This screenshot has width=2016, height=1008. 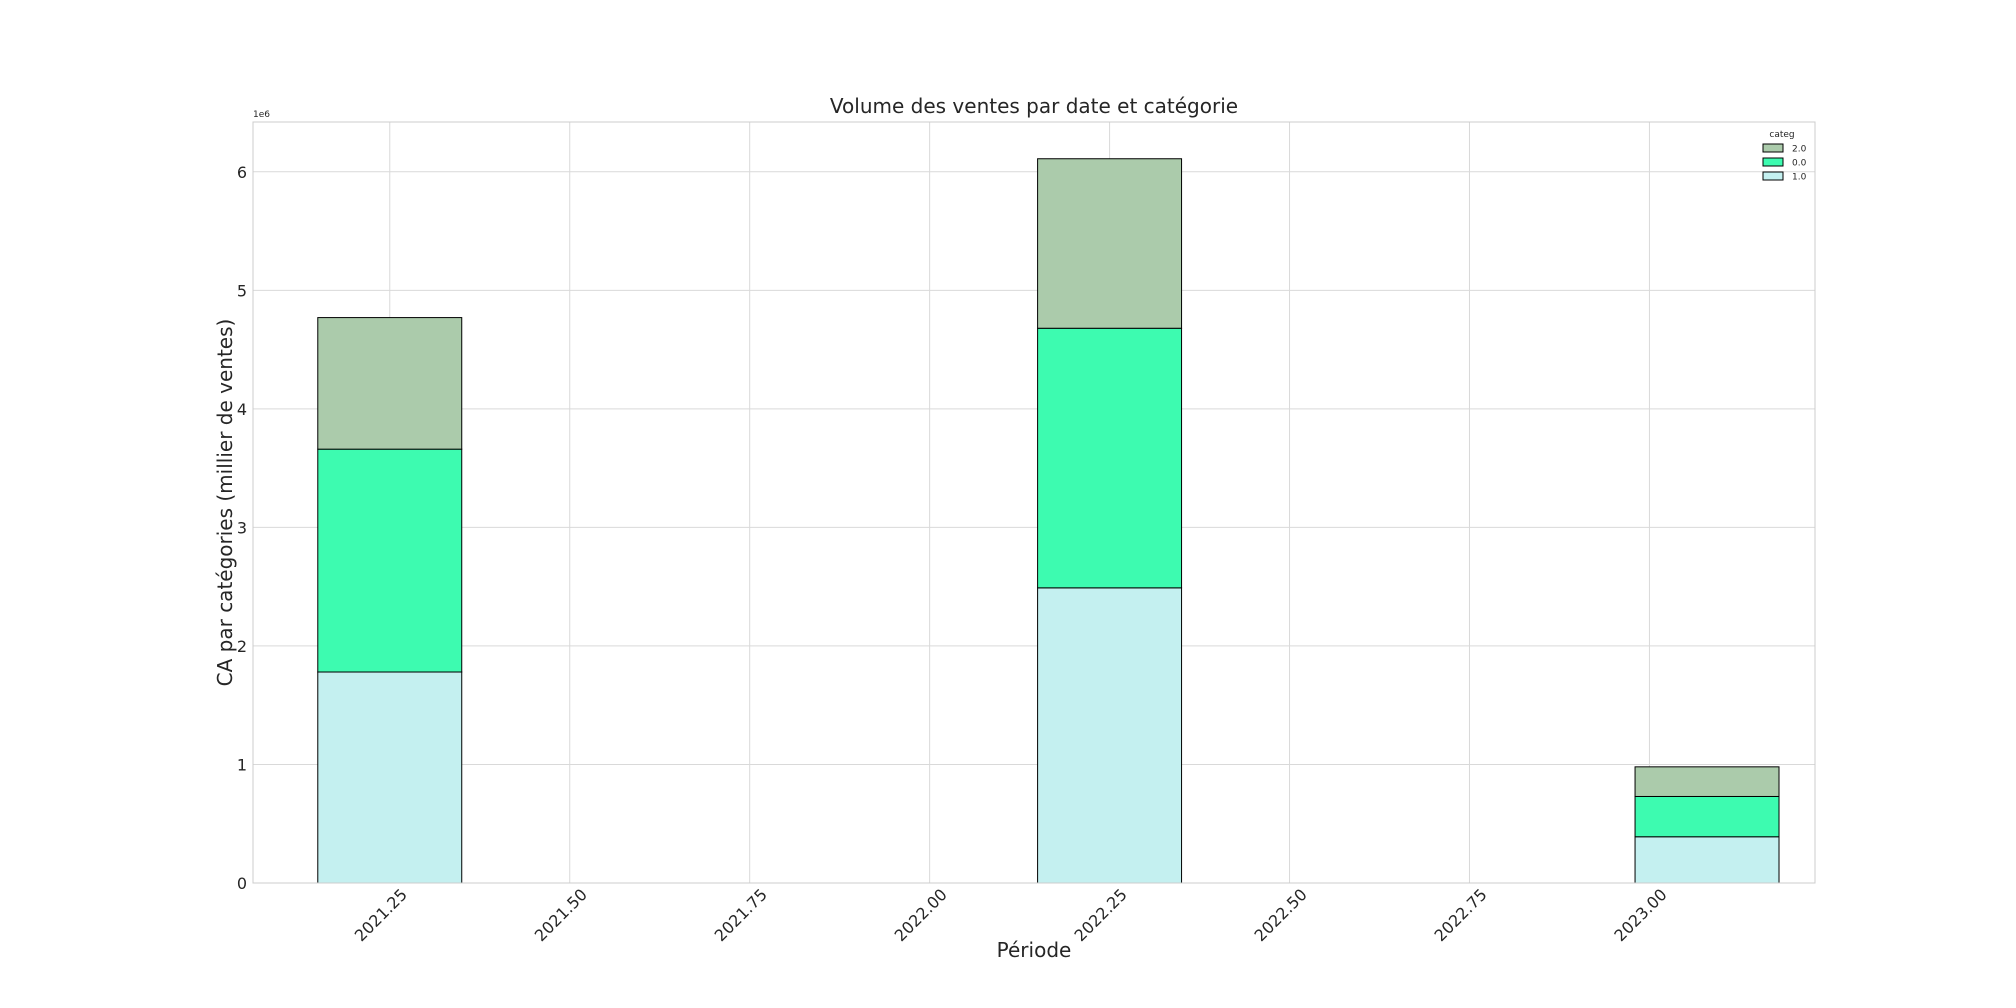 What do you see at coordinates (242, 646) in the screenshot?
I see `y-tick-label: 2` at bounding box center [242, 646].